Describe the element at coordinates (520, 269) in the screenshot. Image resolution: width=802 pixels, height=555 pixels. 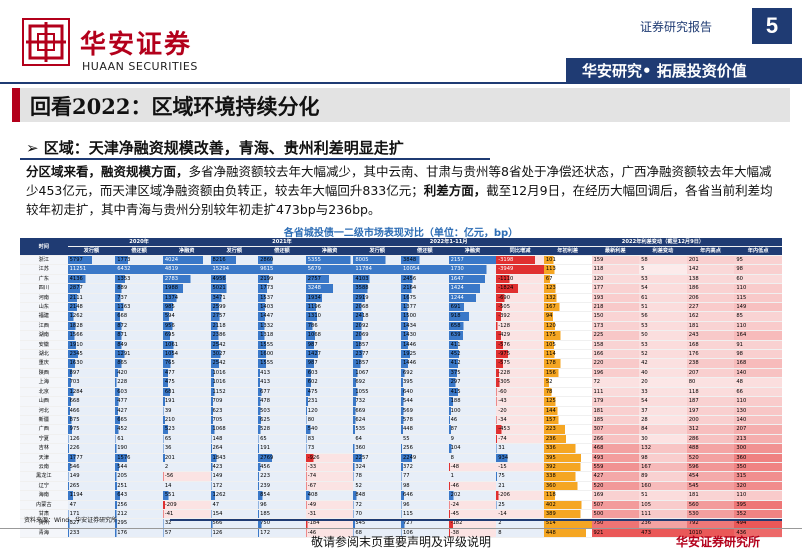
I see `cell: -3949` at that location.